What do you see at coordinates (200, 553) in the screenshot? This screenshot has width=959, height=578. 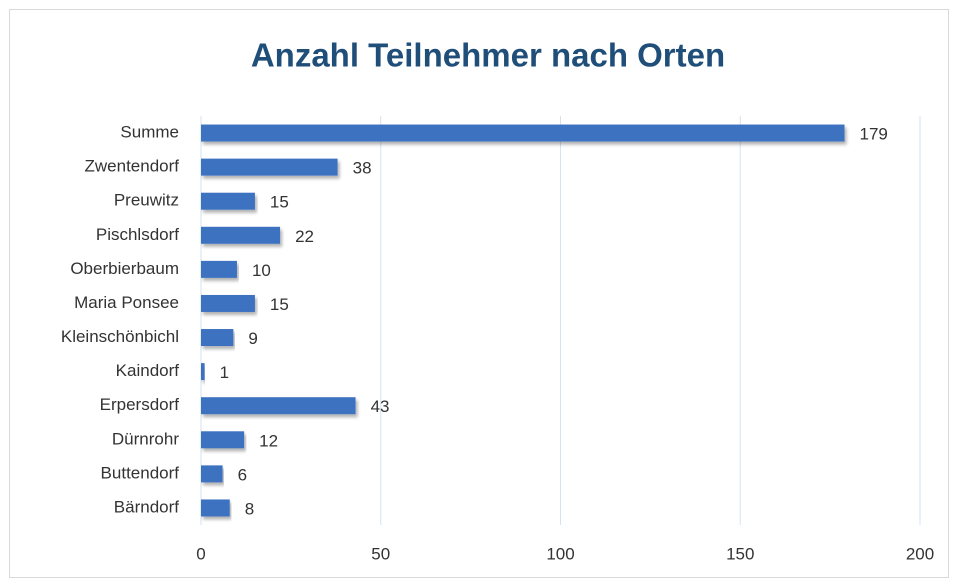 I see `x-tick-label: 0` at bounding box center [200, 553].